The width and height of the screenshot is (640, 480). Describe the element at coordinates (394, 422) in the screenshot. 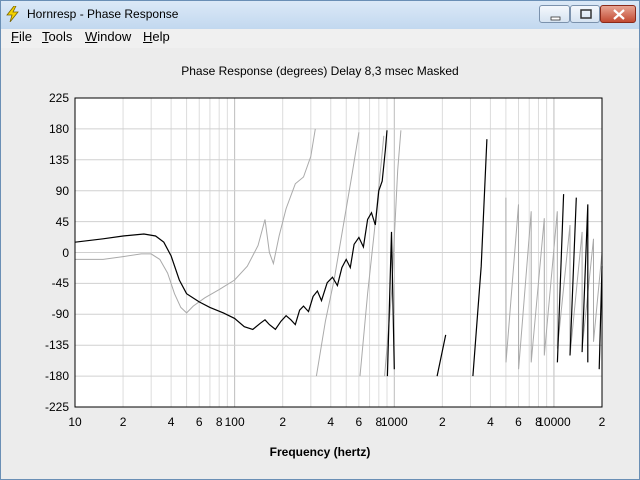

I see `x-tick-label: 1000` at that location.